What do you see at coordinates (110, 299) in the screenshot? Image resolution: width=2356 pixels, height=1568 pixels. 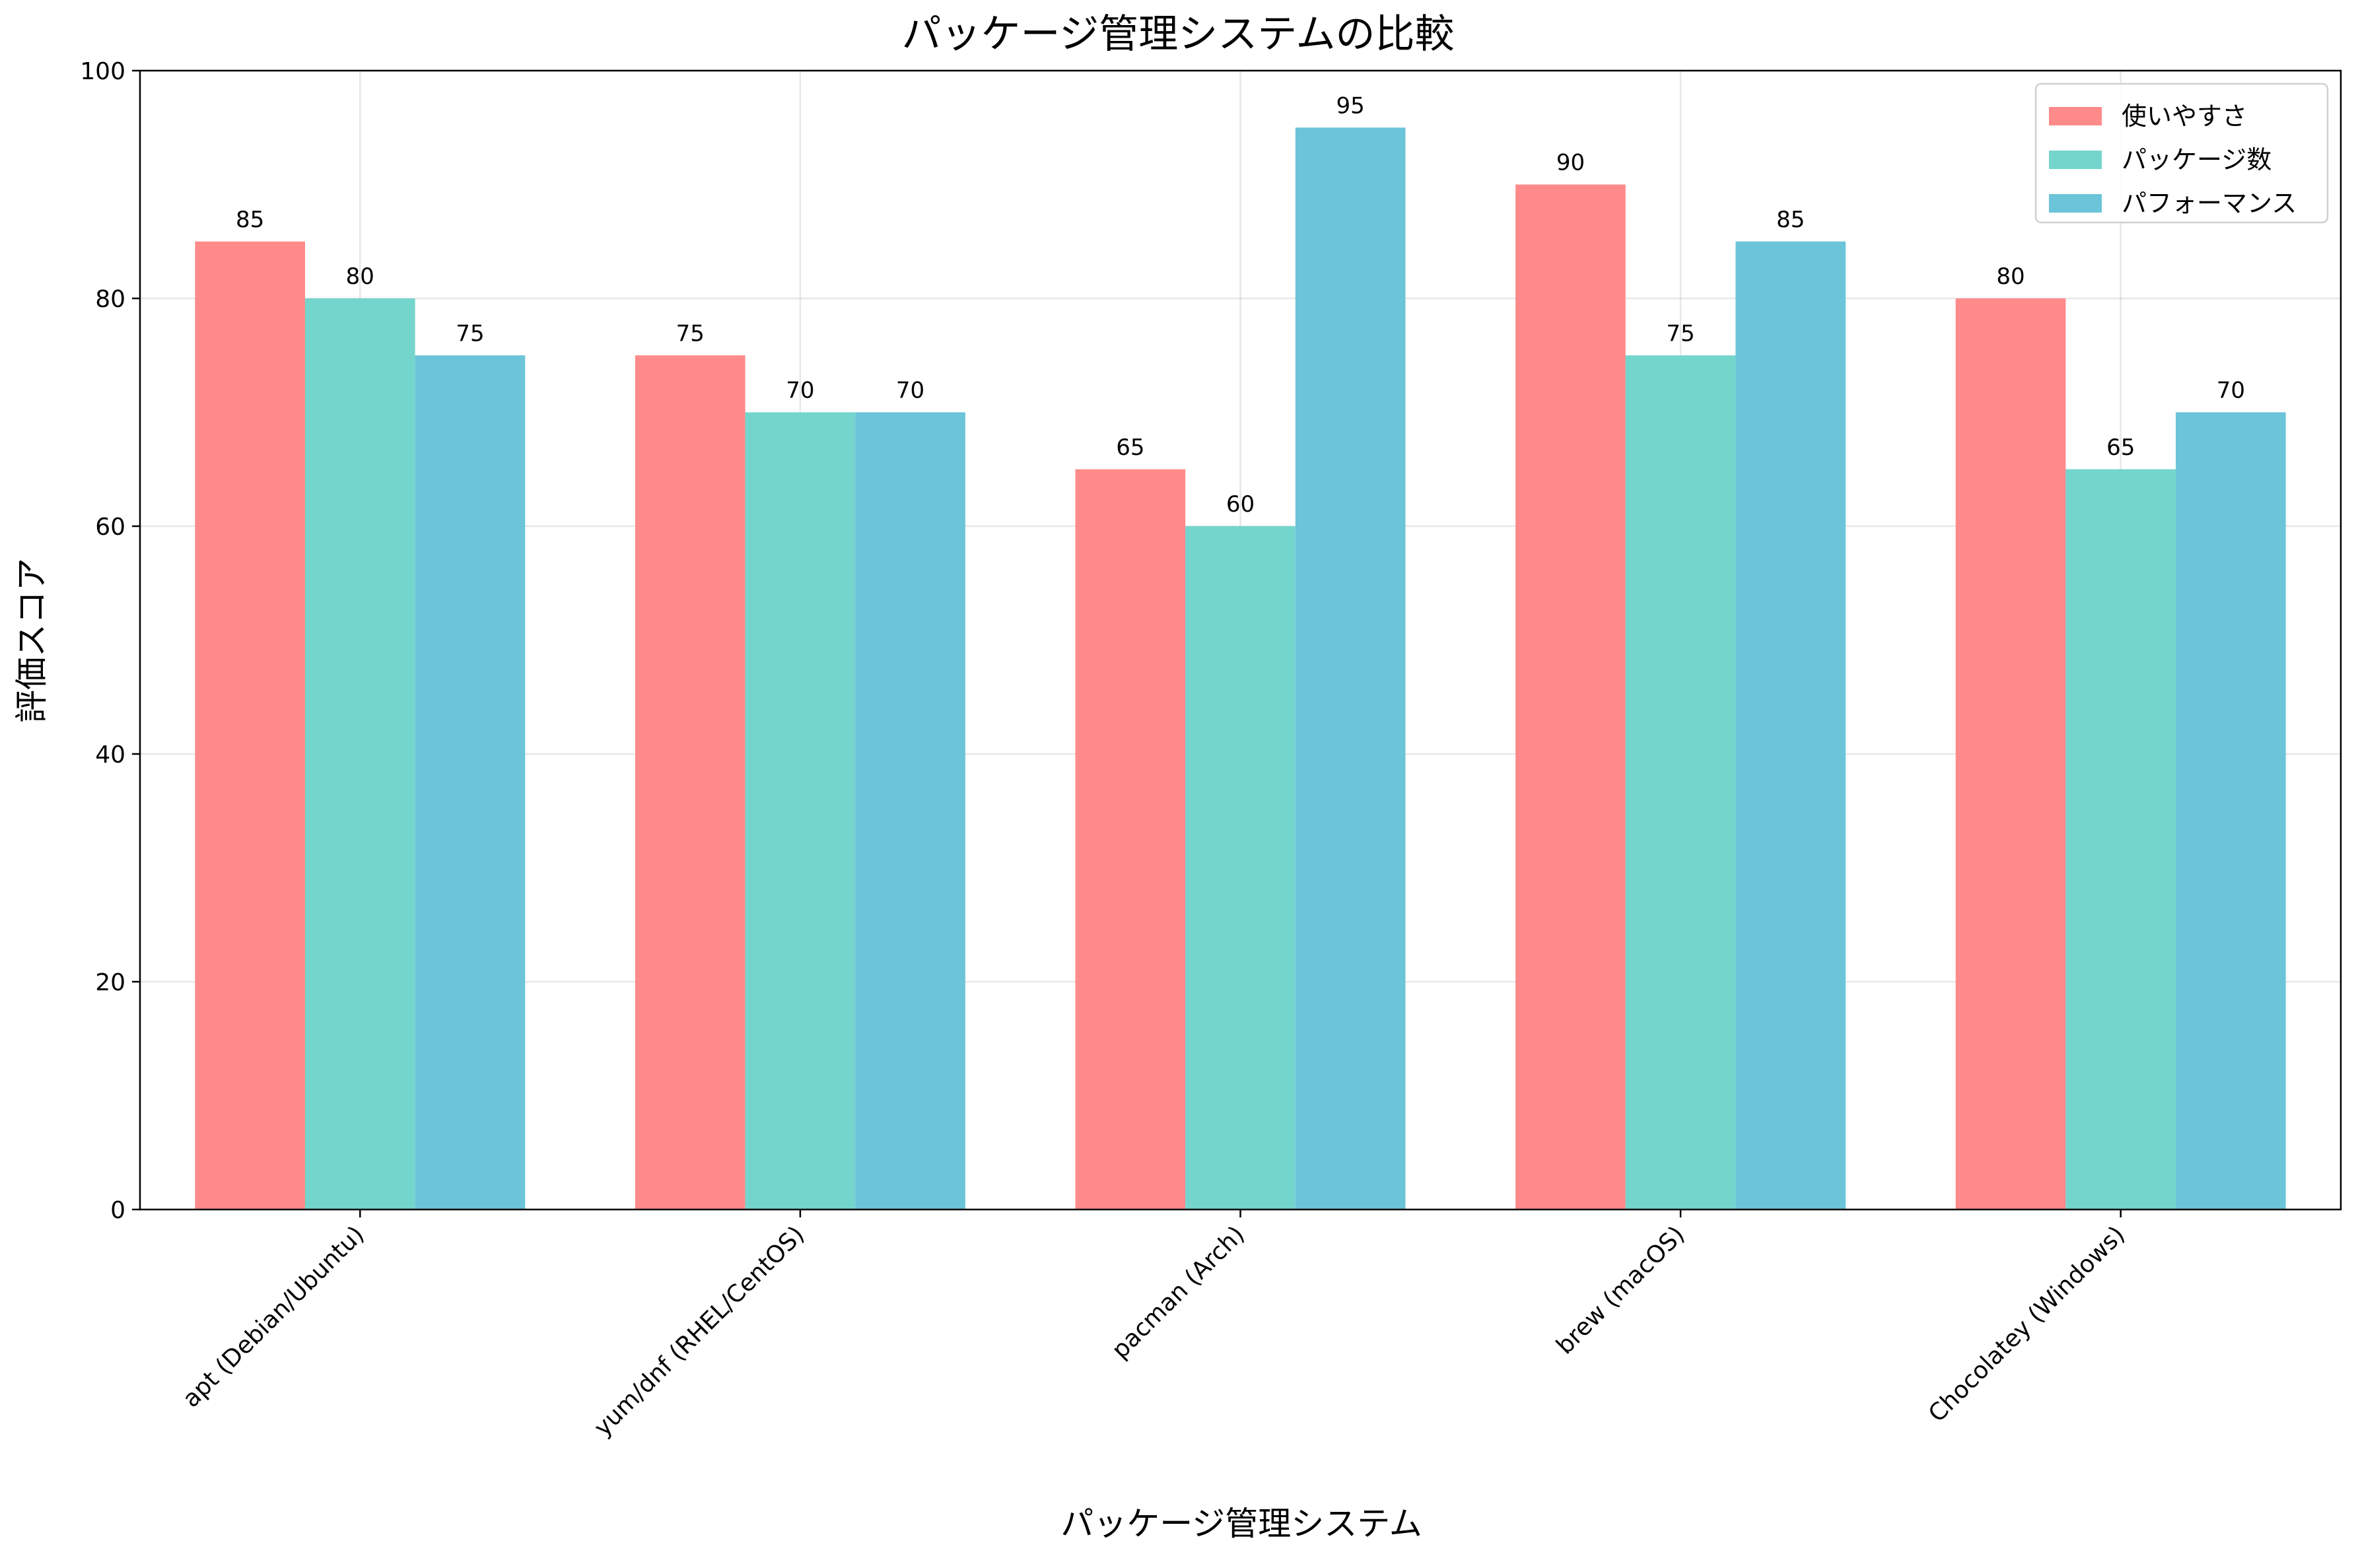 I see `y-tick-label: 80` at bounding box center [110, 299].